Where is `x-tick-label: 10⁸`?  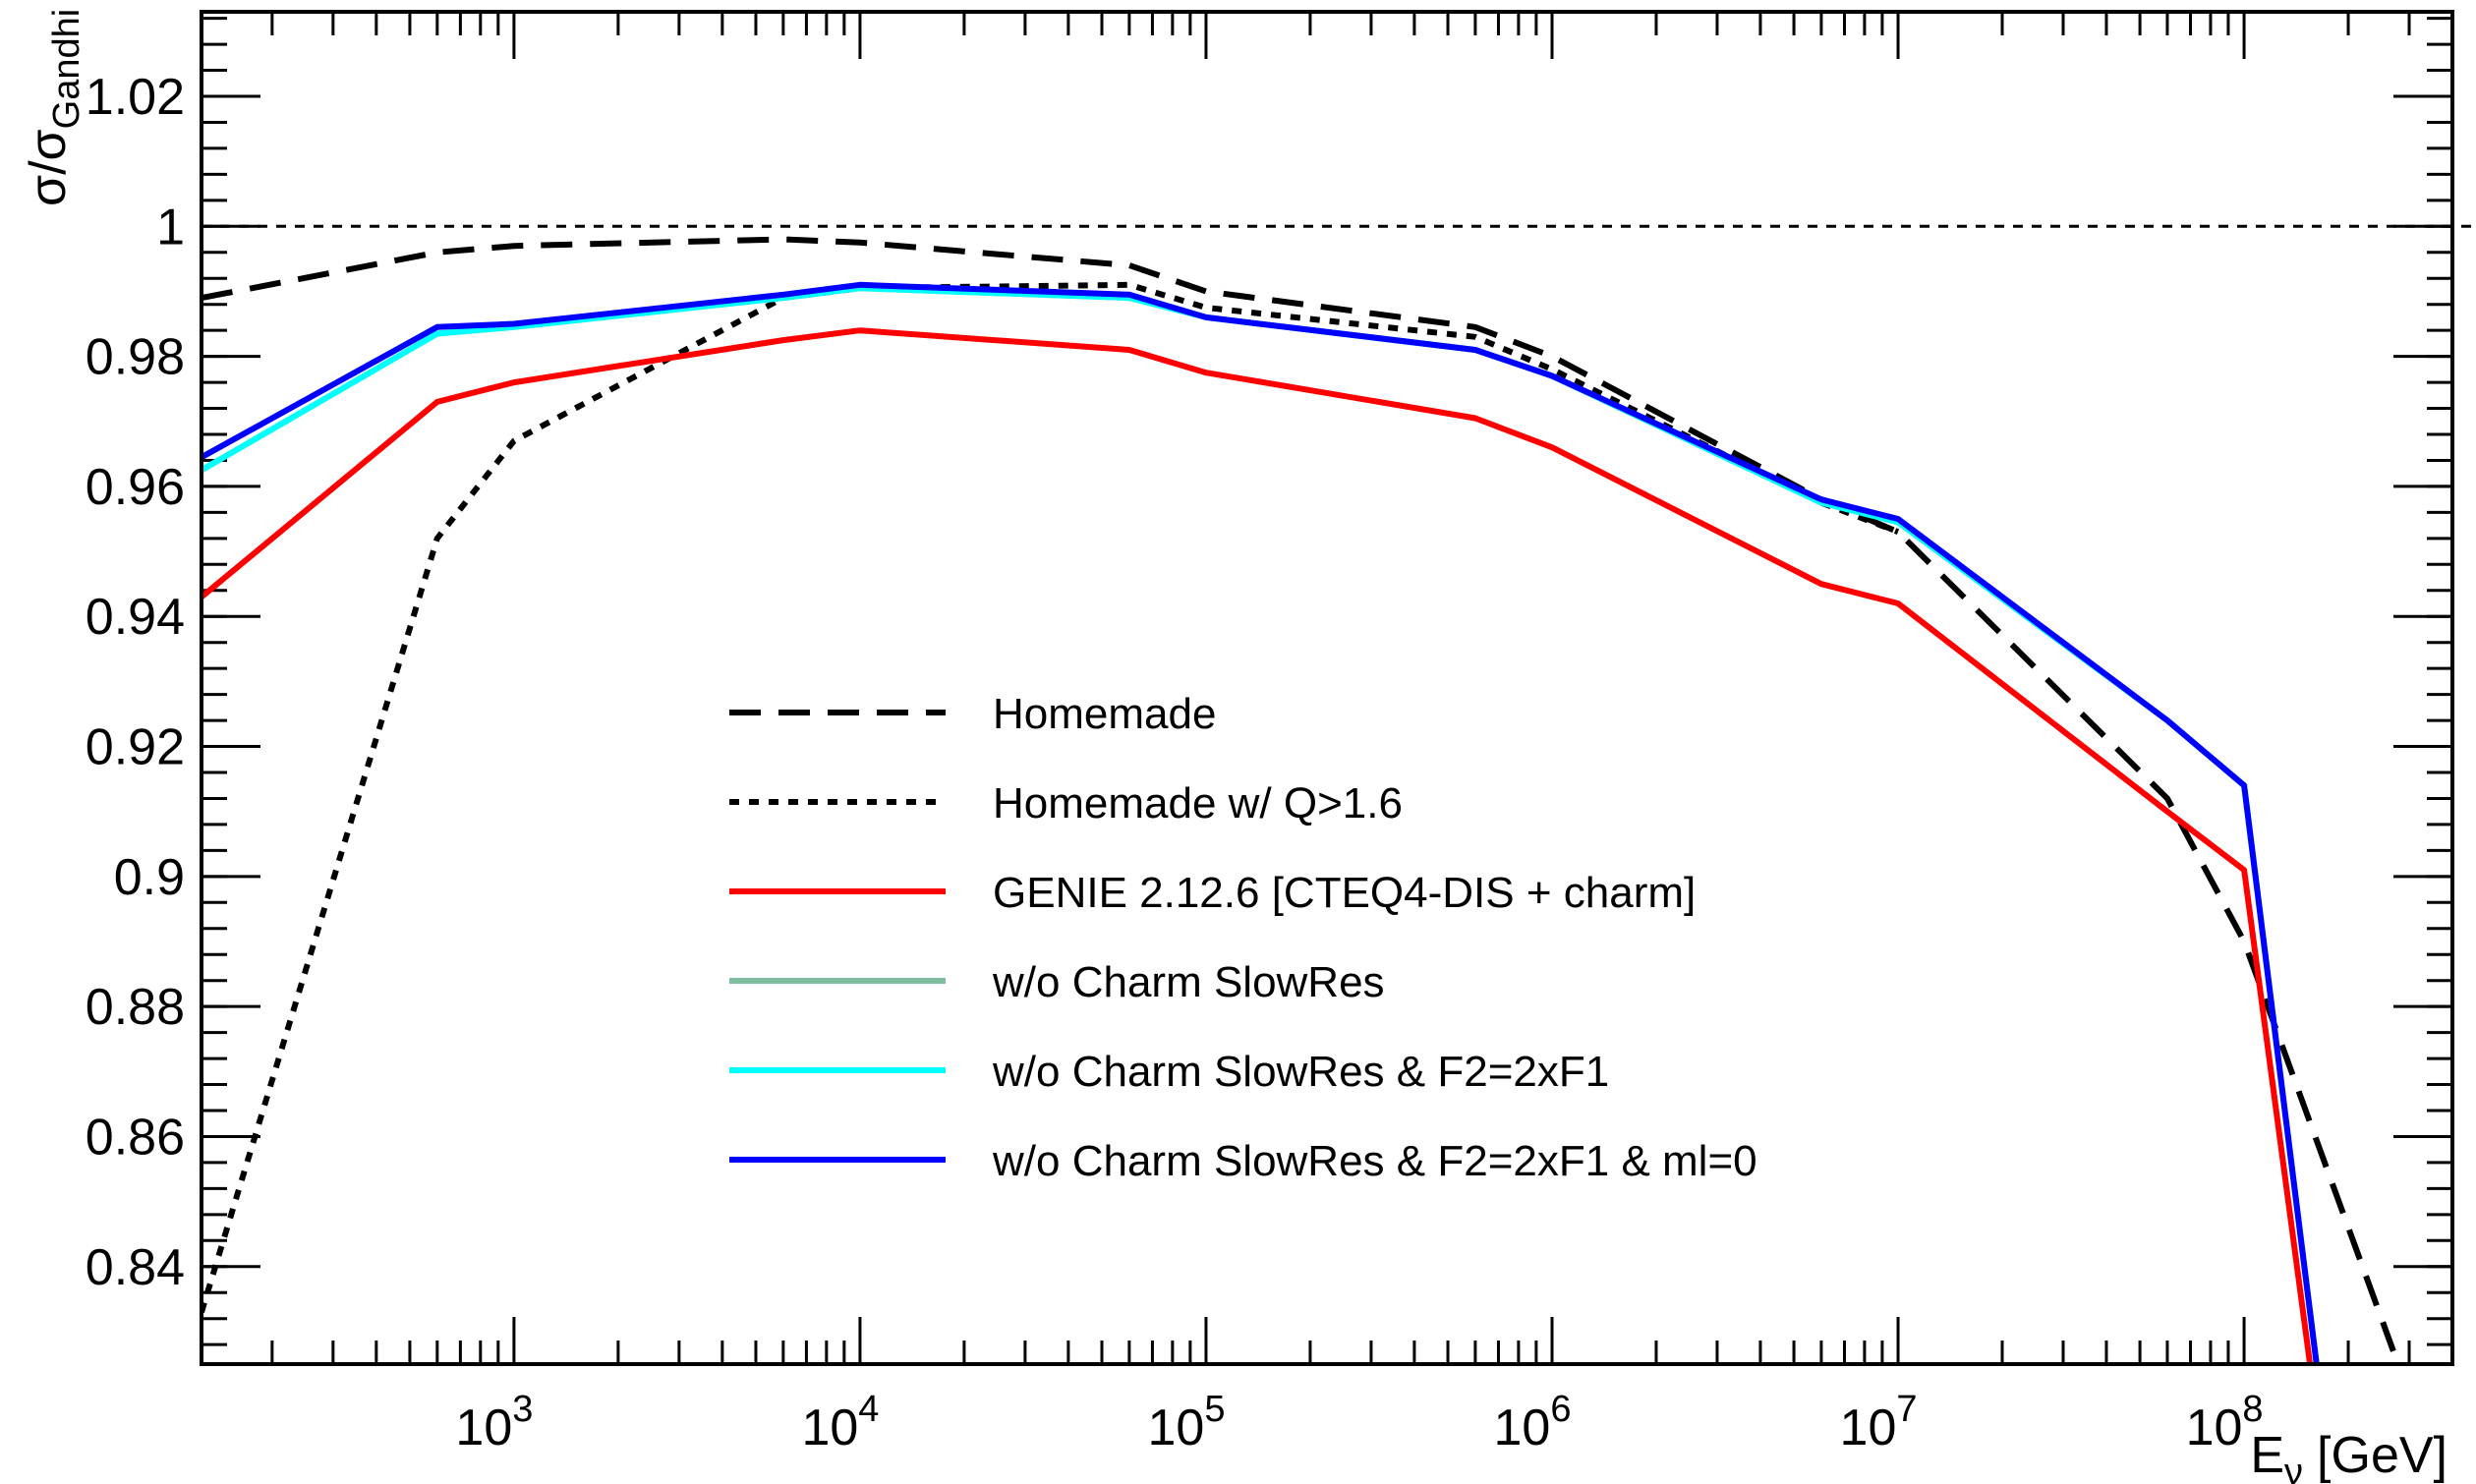
x-tick-label: 10⁸ is located at coordinates (2225, 1422).